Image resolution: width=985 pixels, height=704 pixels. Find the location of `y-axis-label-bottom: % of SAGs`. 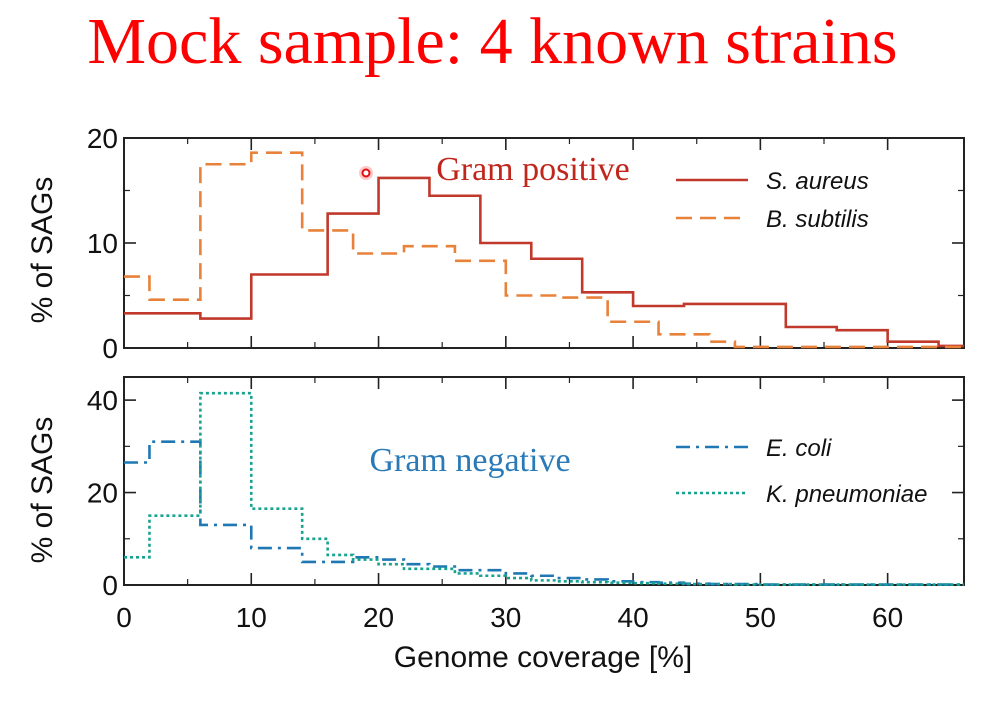

y-axis-label-bottom: % of SAGs is located at coordinates (42, 490).